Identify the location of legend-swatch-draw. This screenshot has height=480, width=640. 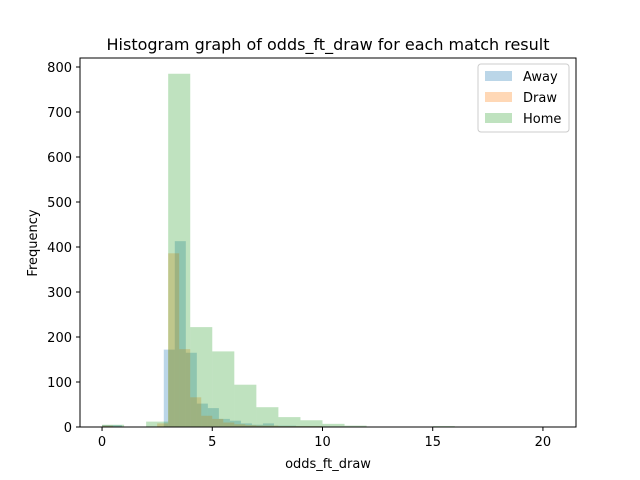
(498, 97).